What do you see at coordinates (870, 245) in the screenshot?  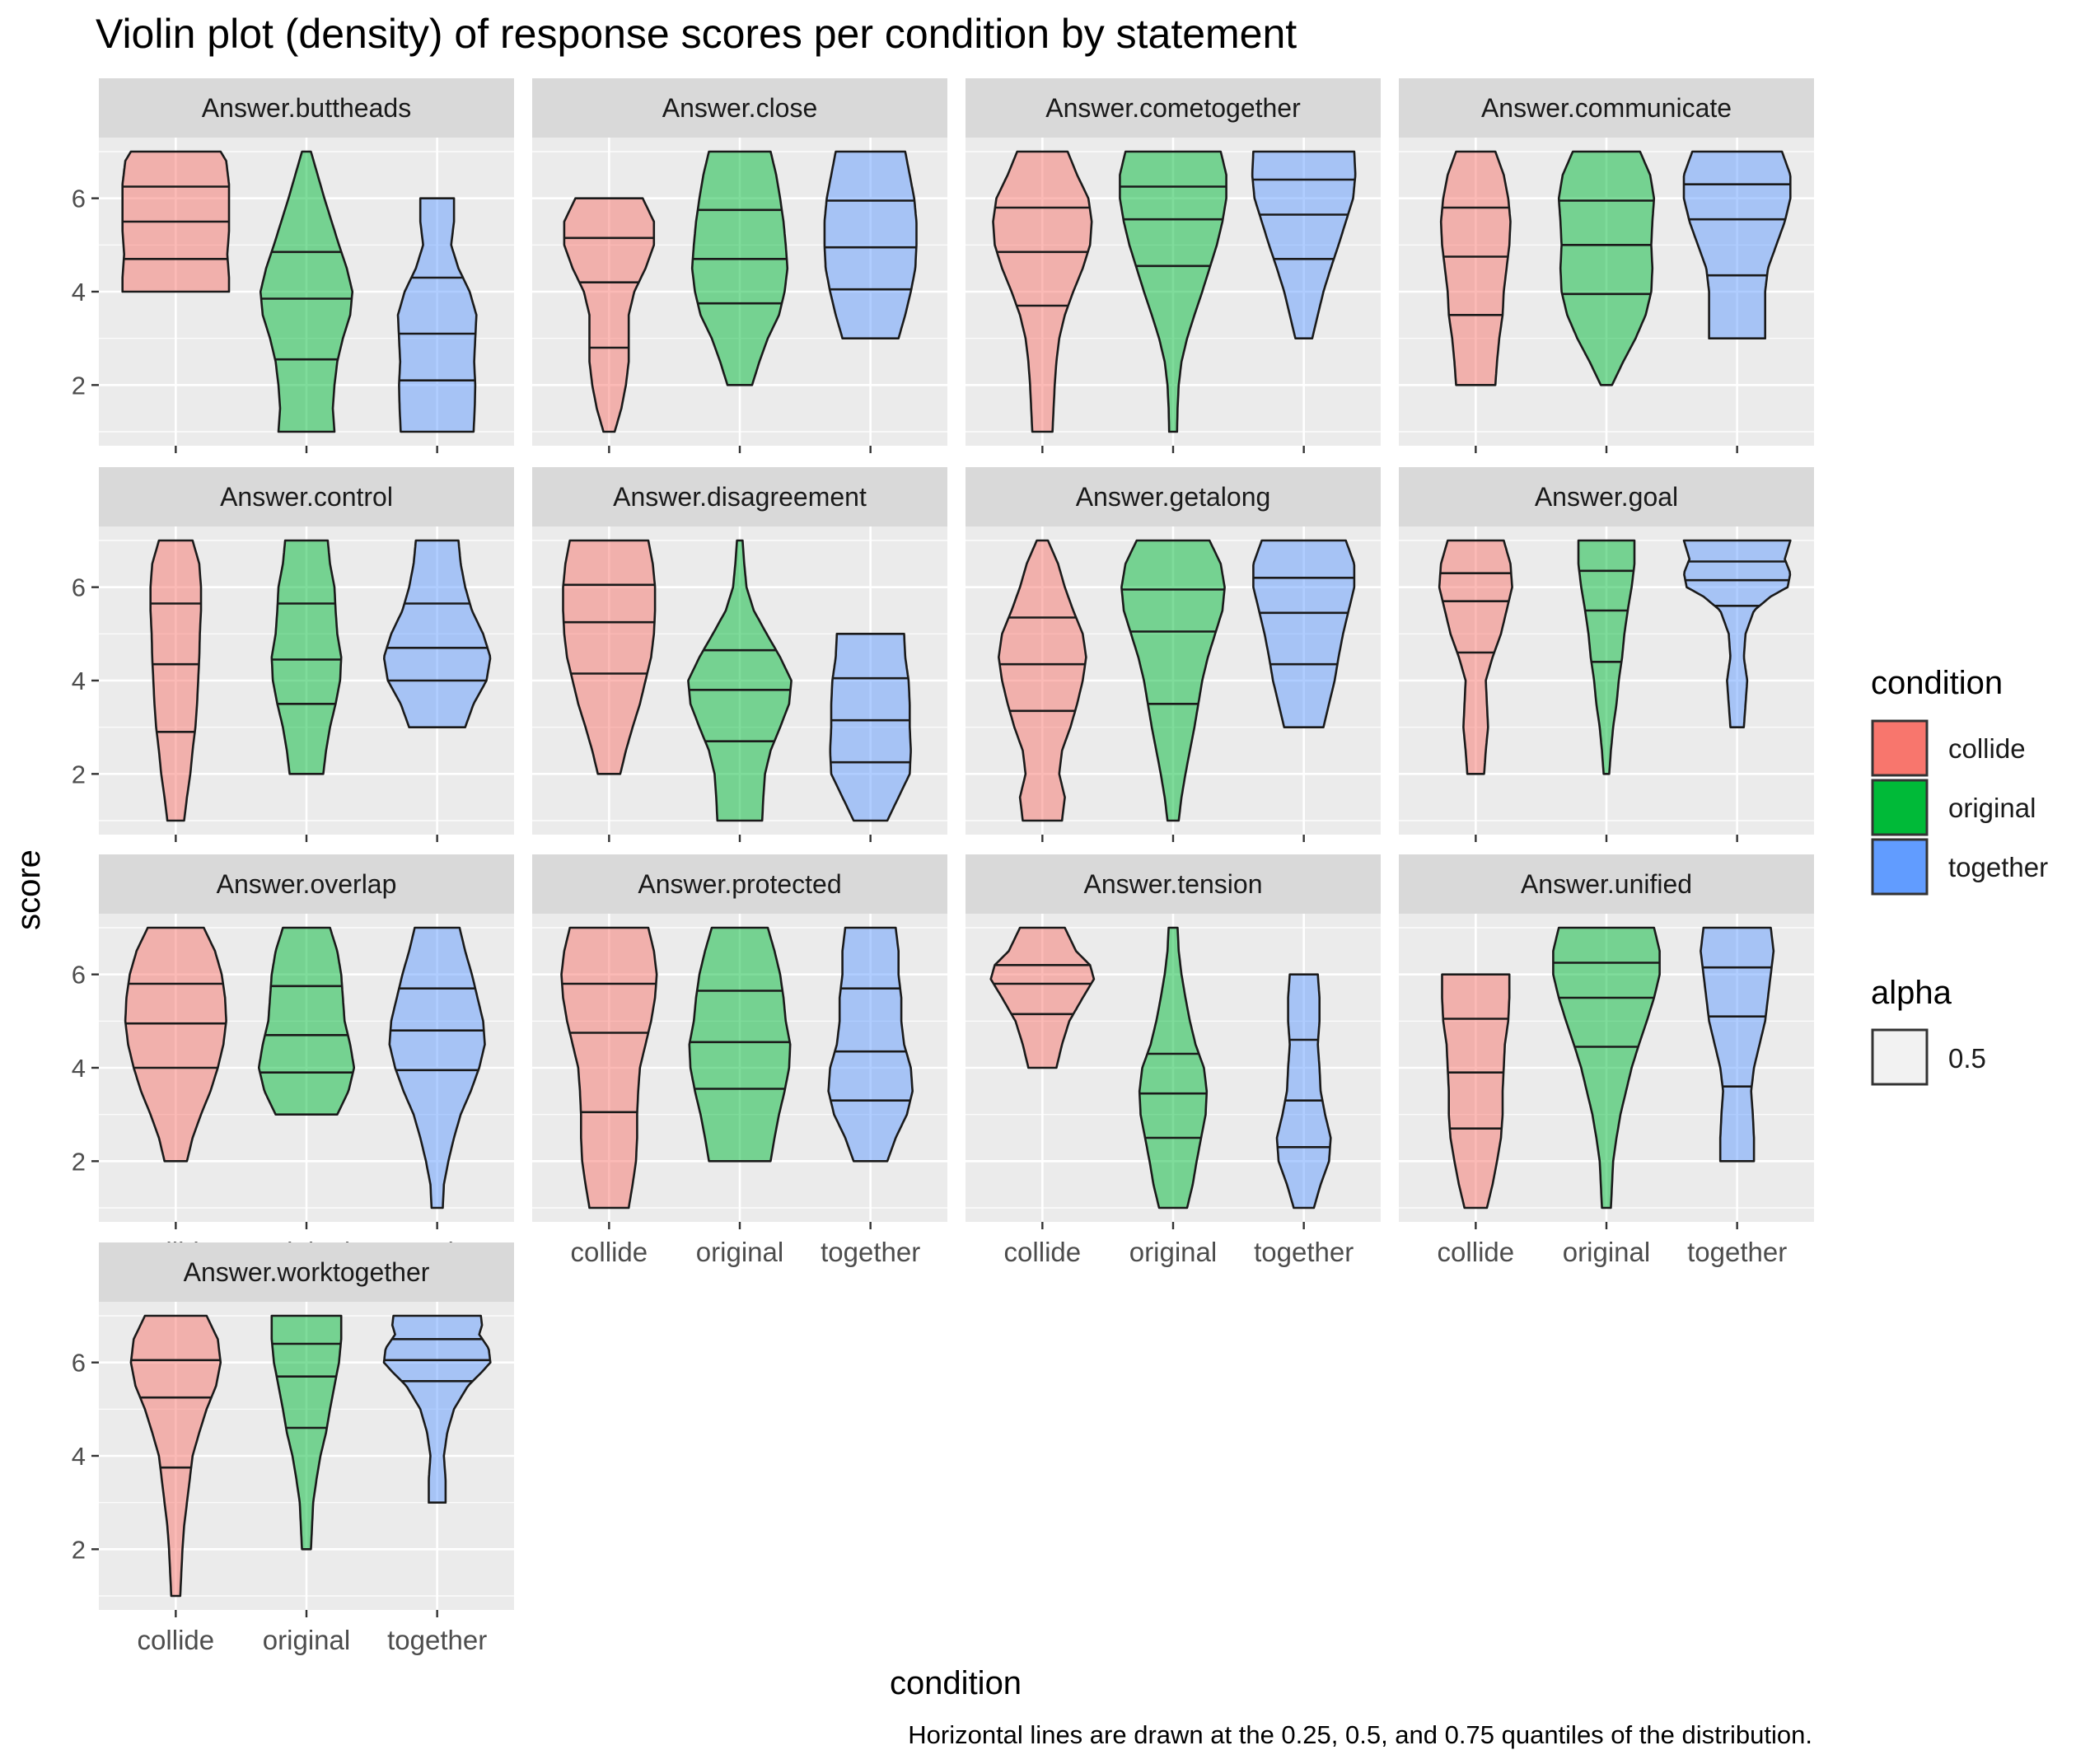 I see `violin-answer-close-together` at bounding box center [870, 245].